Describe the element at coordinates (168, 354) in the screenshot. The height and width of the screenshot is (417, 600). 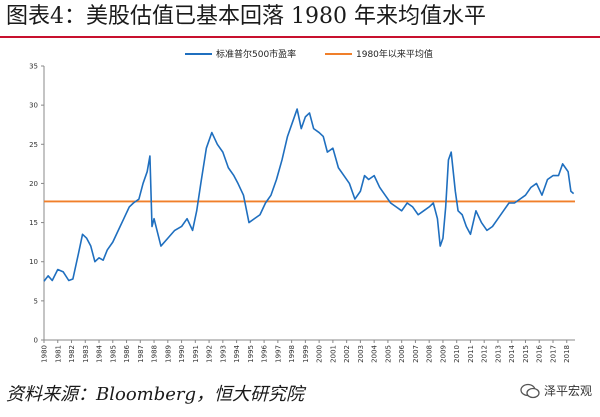
I see `x-tick-label: 1989` at that location.